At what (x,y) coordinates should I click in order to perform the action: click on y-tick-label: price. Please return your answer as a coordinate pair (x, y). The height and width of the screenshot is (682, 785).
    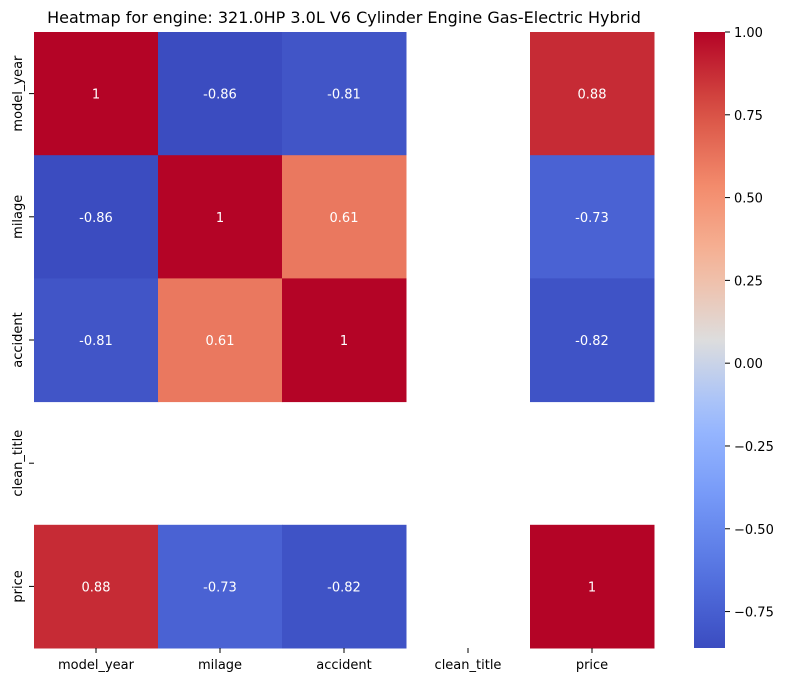
    Looking at the image, I should click on (18, 586).